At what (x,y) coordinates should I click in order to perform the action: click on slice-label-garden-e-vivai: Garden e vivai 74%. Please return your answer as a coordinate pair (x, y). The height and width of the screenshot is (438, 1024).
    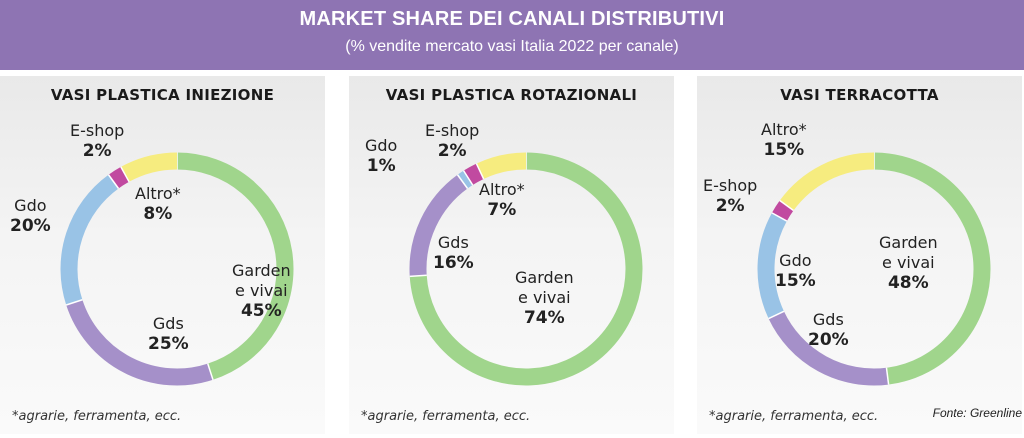
    Looking at the image, I should click on (544, 298).